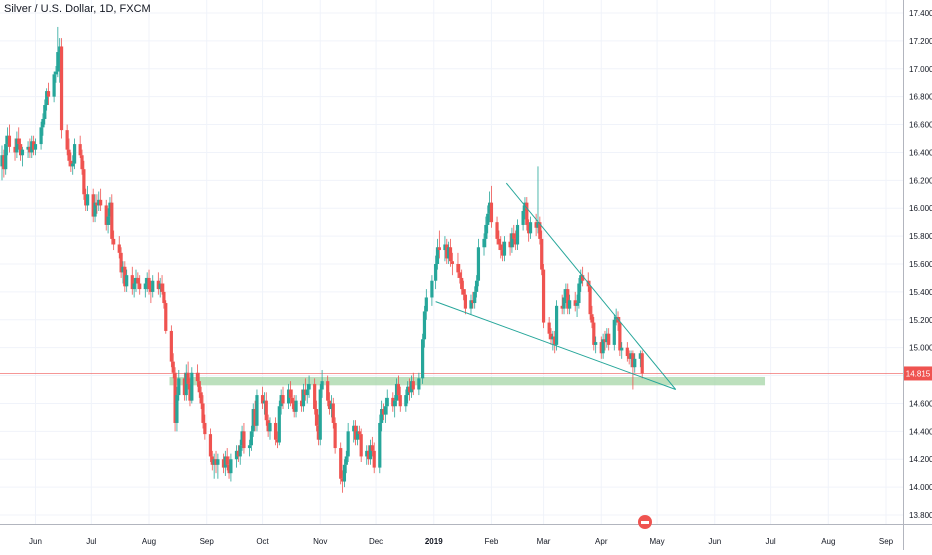 This screenshot has width=932, height=555. What do you see at coordinates (207, 541) in the screenshot?
I see `x-tick-label: Sep` at bounding box center [207, 541].